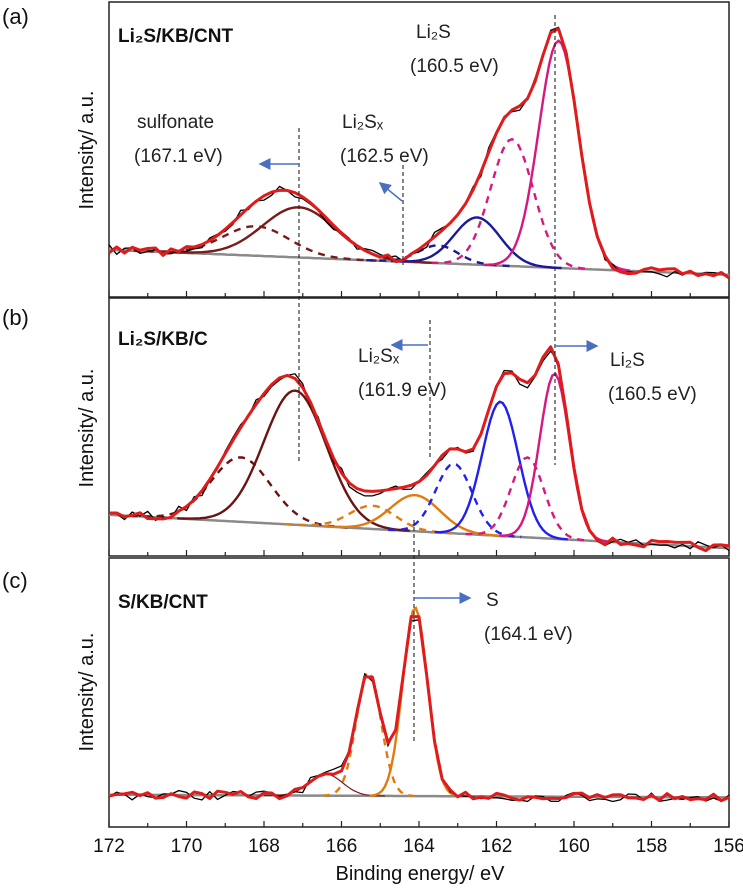 This screenshot has height=892, width=743. I want to click on annotation-li2s-b: Li₂S, so click(627, 360).